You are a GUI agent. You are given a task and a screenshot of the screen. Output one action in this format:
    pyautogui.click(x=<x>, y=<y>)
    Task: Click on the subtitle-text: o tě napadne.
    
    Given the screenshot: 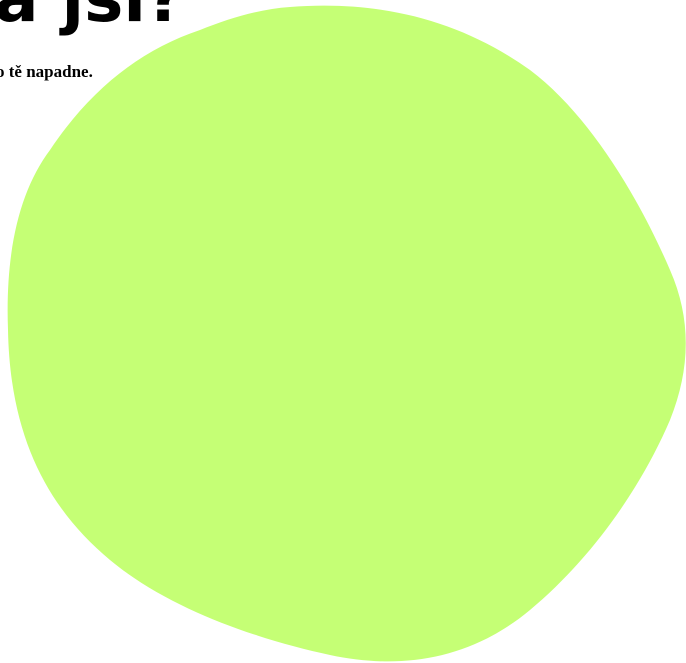 What is the action you would take?
    pyautogui.click(x=46, y=71)
    